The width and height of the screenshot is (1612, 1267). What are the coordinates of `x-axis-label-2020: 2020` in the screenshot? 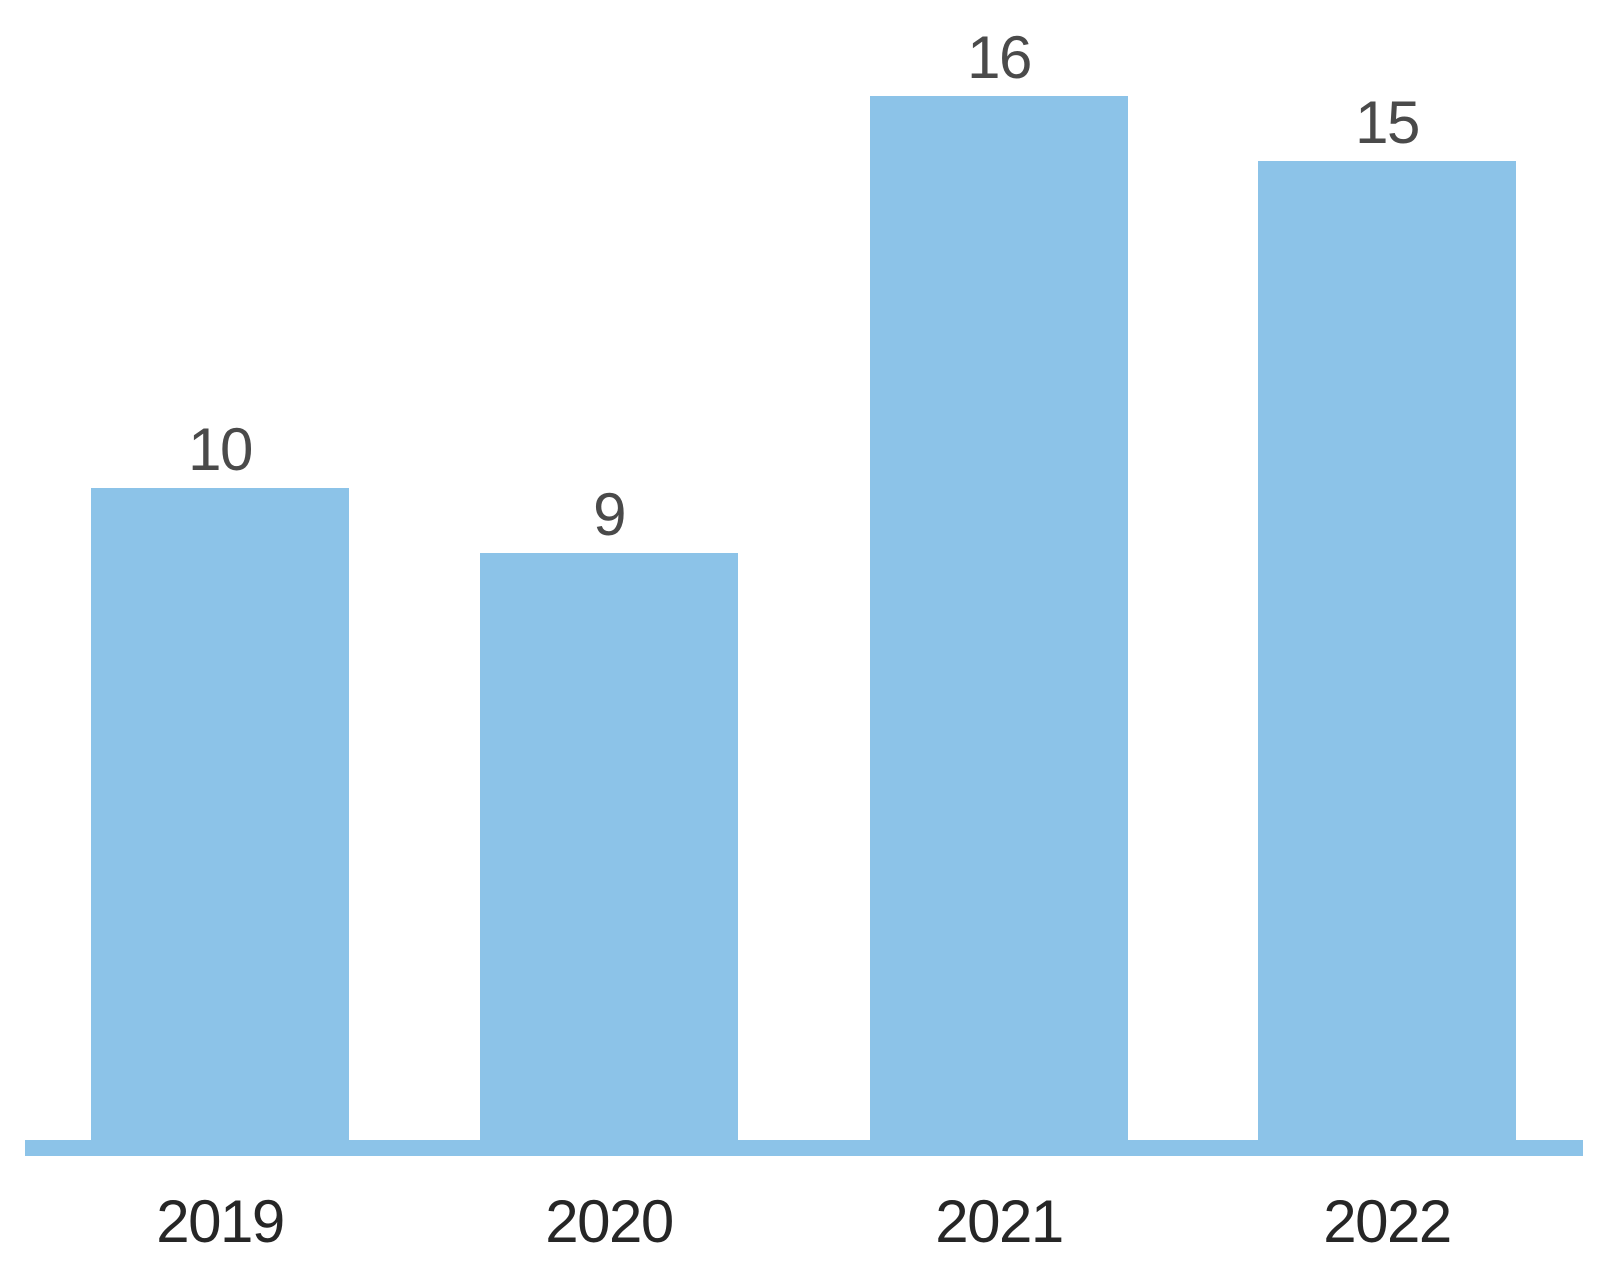 It's located at (609, 1221).